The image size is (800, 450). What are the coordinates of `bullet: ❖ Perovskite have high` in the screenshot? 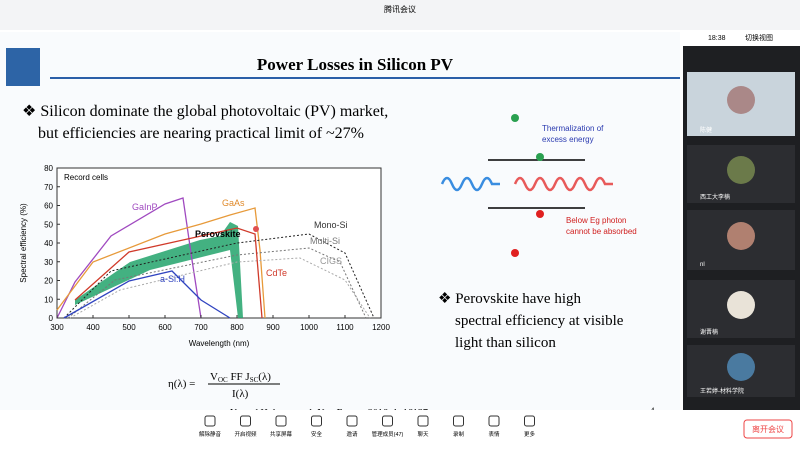 It's located at (510, 299).